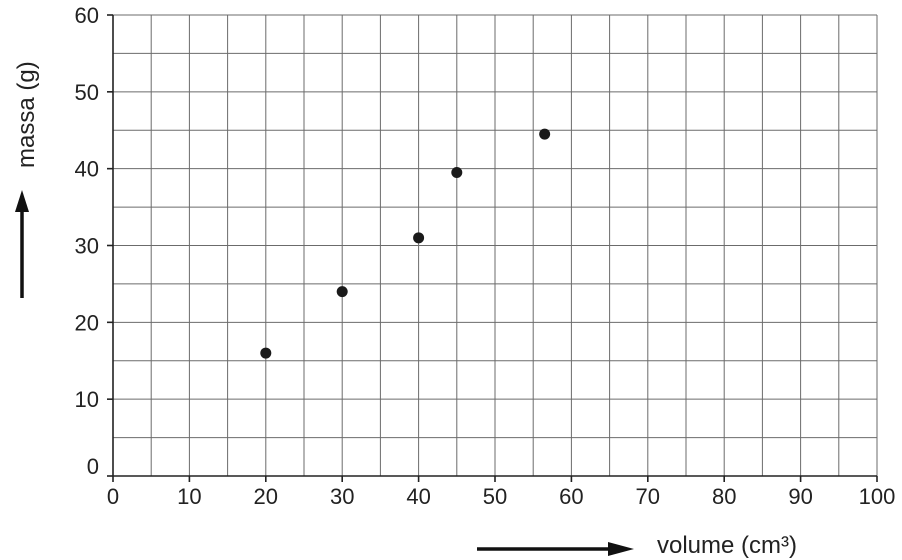  What do you see at coordinates (800, 496) in the screenshot?
I see `x-tick-label: 90` at bounding box center [800, 496].